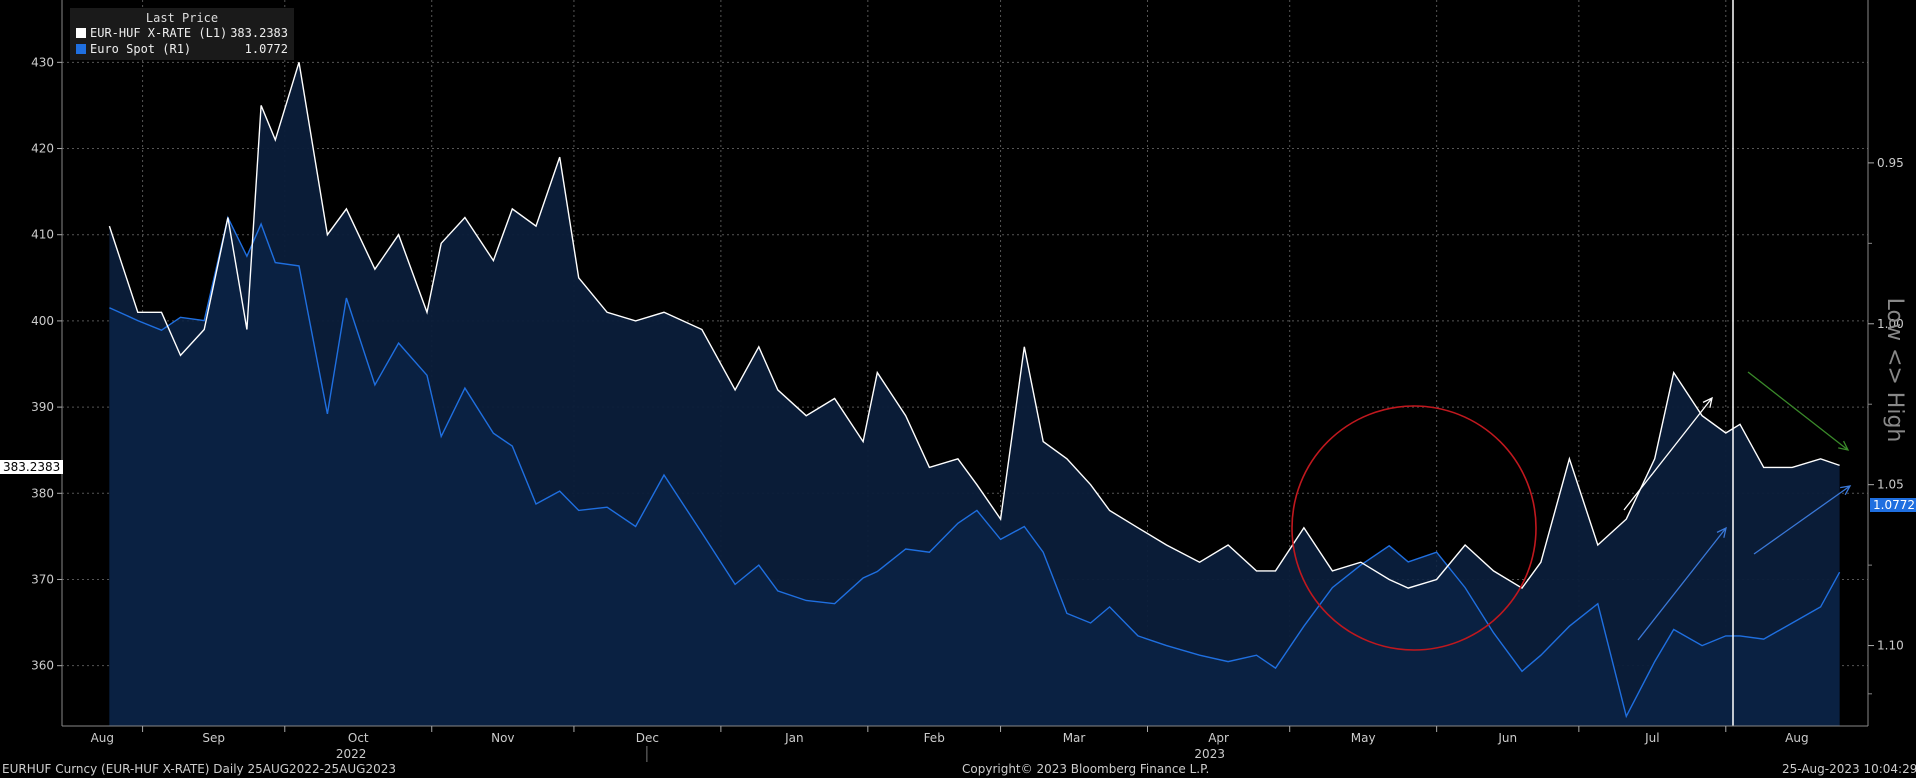  I want to click on right-tick-label: 1.10, so click(1890, 646).